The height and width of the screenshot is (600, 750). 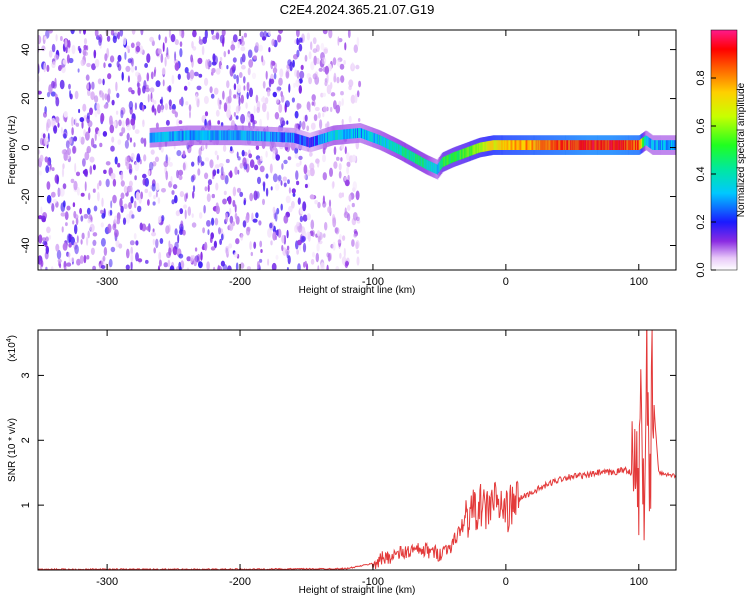 What do you see at coordinates (639, 582) in the screenshot?
I see `snr-x-tick-label: 100` at bounding box center [639, 582].